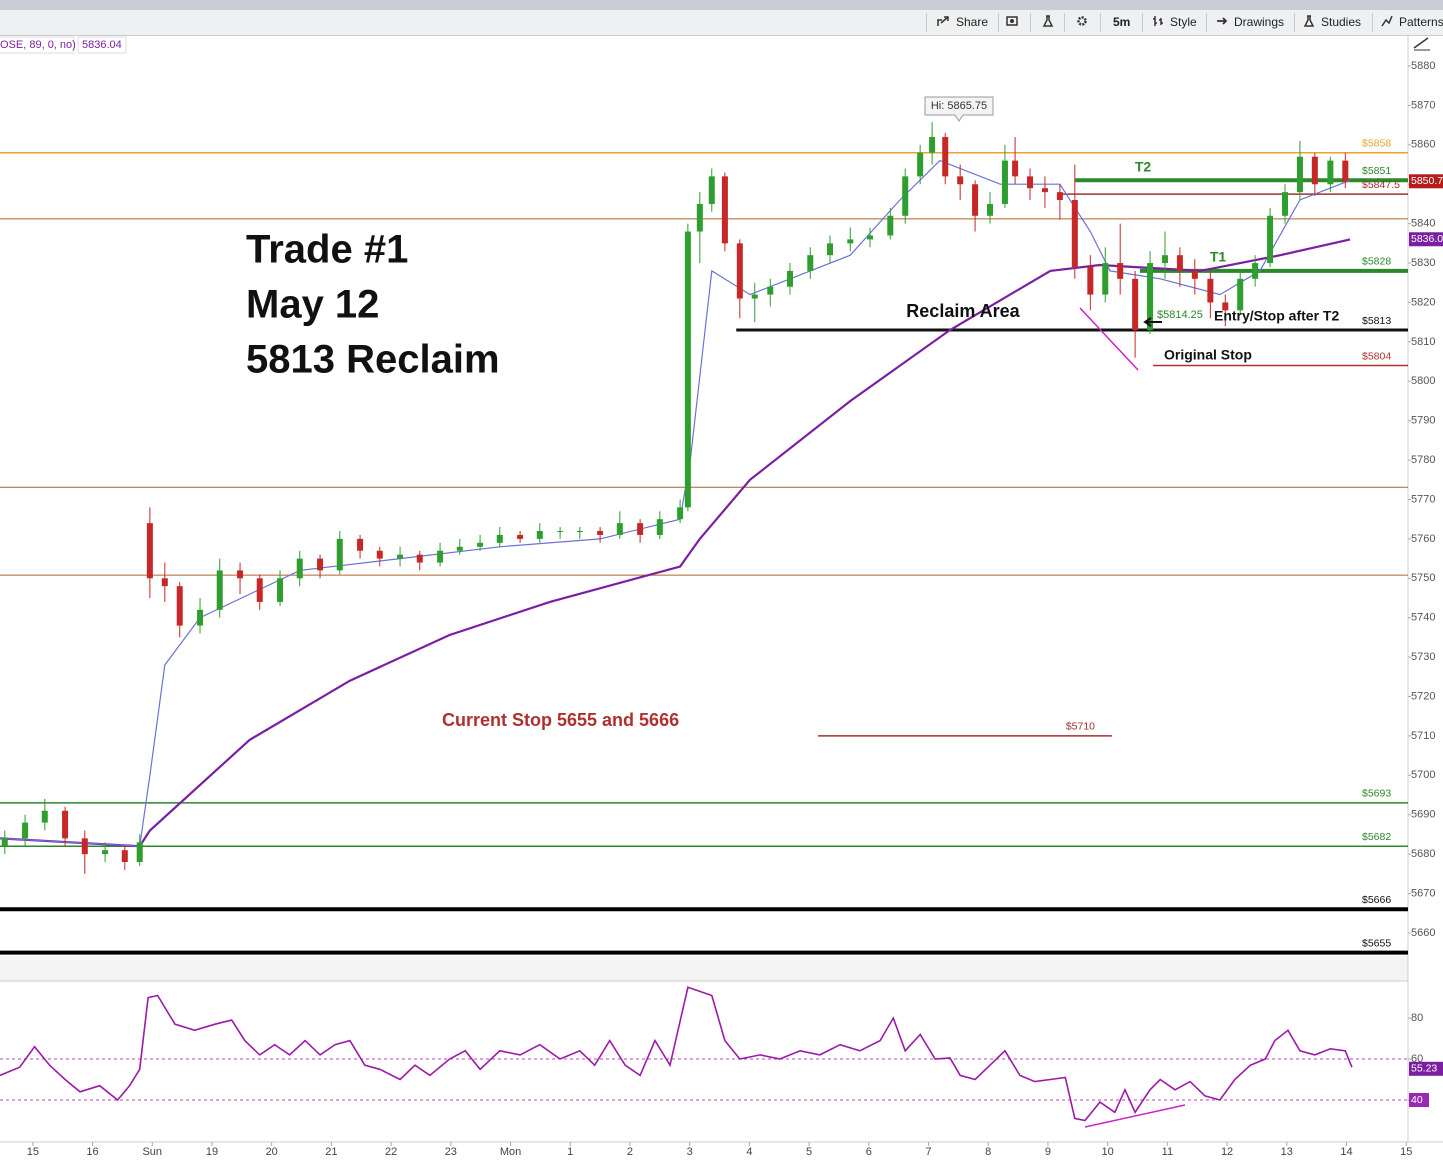  I want to click on style-button: Style, so click(1183, 22).